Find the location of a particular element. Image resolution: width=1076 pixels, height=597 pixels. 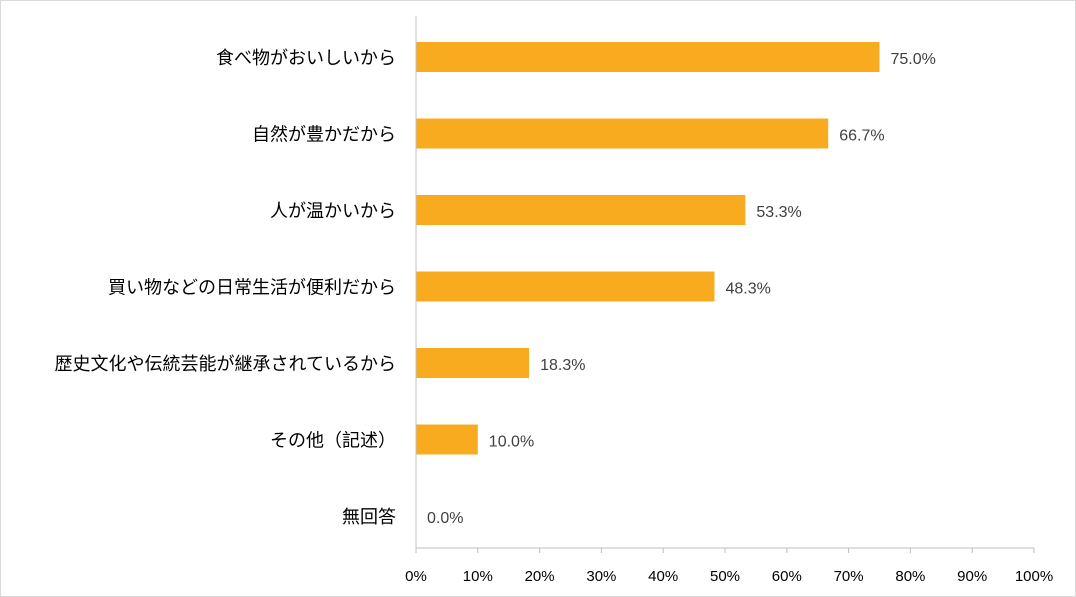

category-label: 買い物などの日常生活が便利だから is located at coordinates (252, 288).